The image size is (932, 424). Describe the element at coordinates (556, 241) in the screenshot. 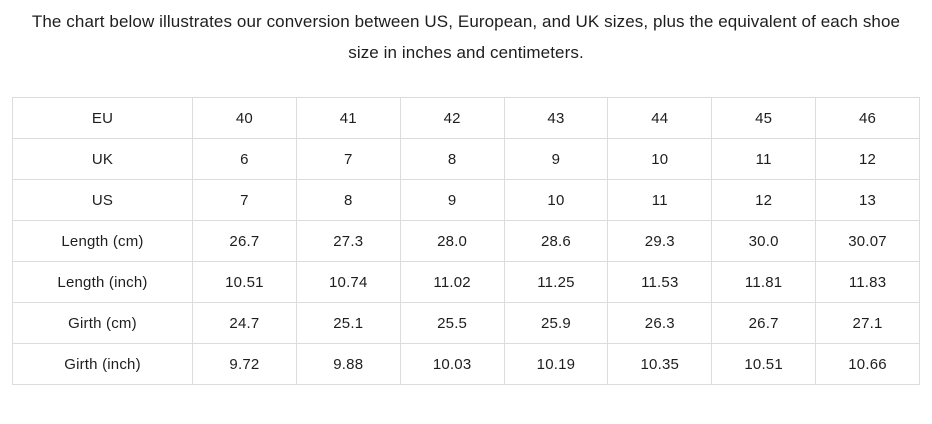

I see `table-cell: 28.6` at that location.